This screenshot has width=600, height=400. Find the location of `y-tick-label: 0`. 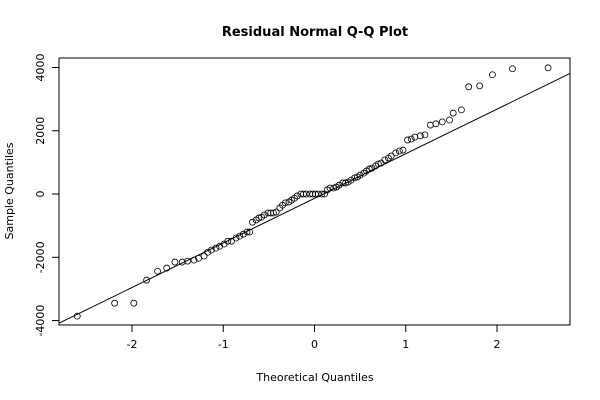

y-tick-label: 0 is located at coordinates (40, 194).